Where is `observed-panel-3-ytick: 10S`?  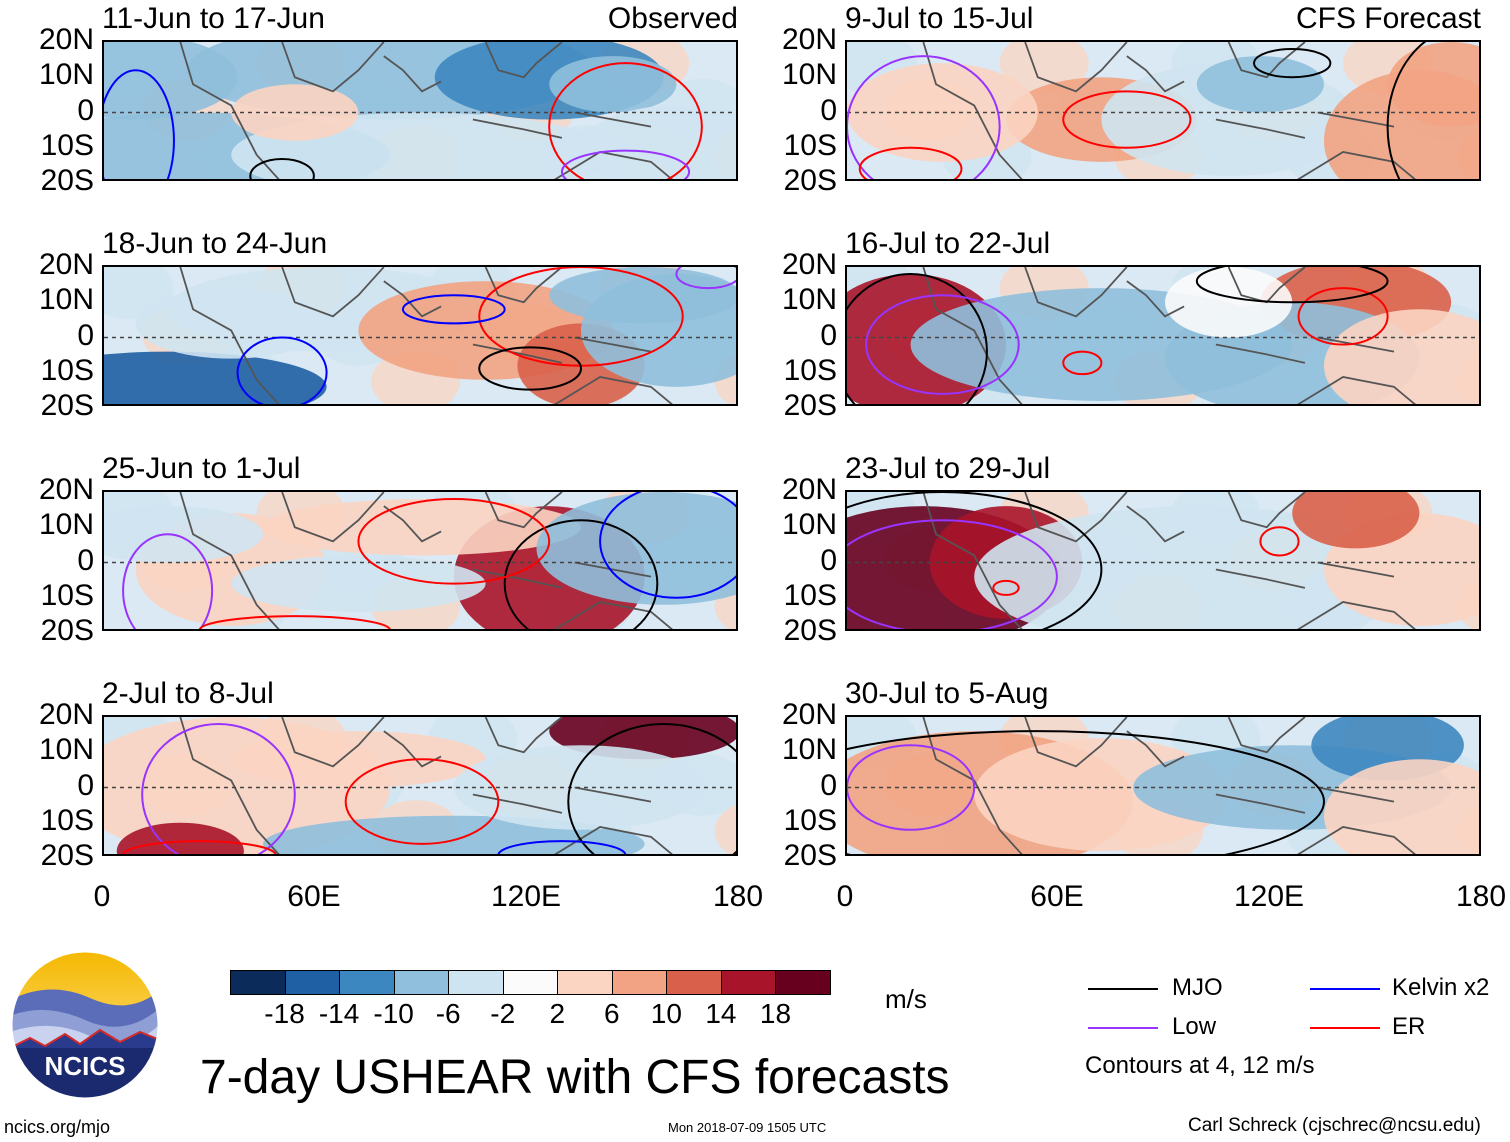
observed-panel-3-ytick: 10S is located at coordinates (67, 595).